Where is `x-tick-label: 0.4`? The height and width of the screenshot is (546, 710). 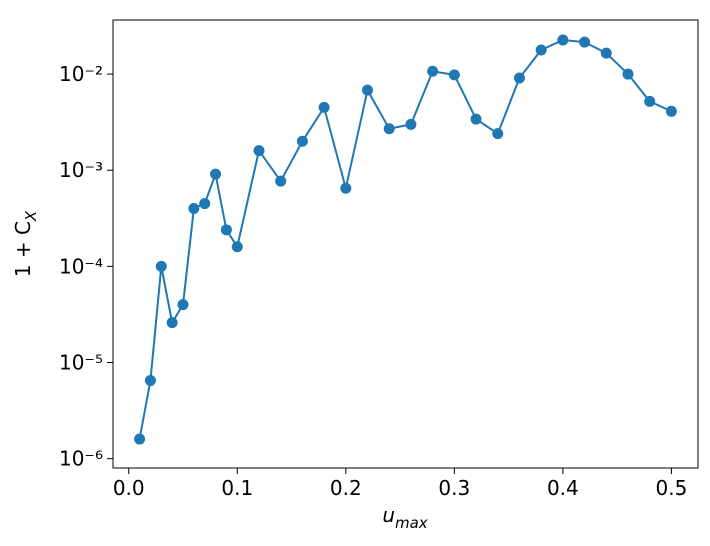 x-tick-label: 0.4 is located at coordinates (563, 488).